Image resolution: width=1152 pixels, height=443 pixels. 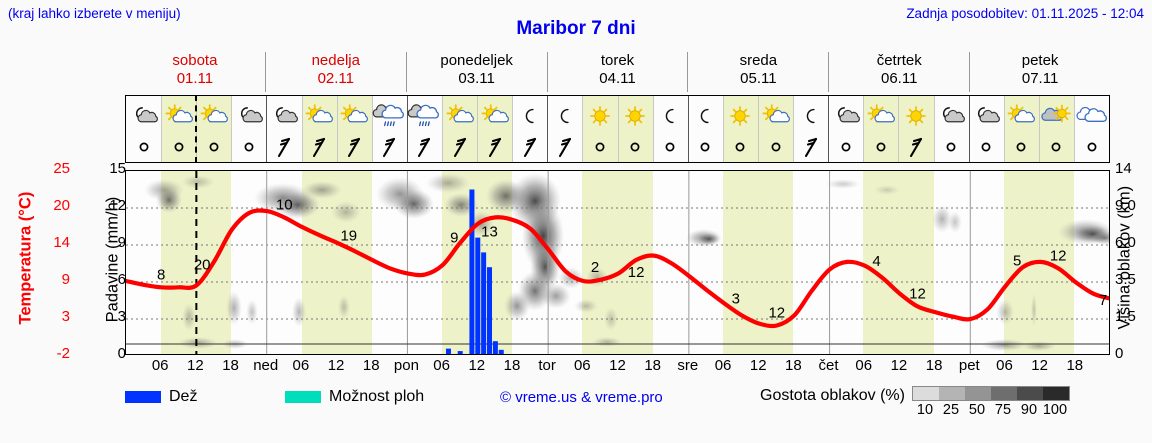 I want to click on time-tick: 06, so click(x=1004, y=365).